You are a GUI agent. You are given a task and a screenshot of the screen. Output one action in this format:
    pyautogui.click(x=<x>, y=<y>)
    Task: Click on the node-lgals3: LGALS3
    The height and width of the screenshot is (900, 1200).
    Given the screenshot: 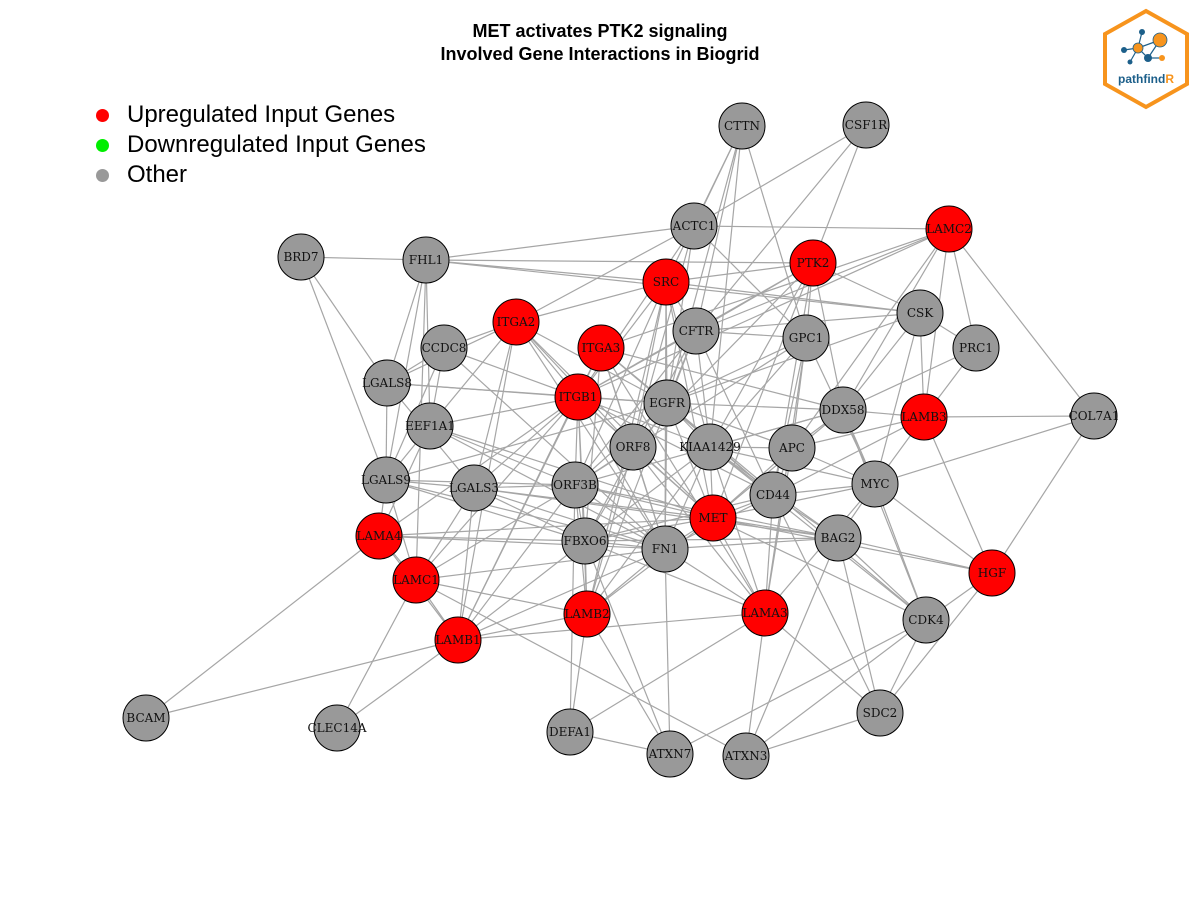 What is the action you would take?
    pyautogui.click(x=474, y=488)
    